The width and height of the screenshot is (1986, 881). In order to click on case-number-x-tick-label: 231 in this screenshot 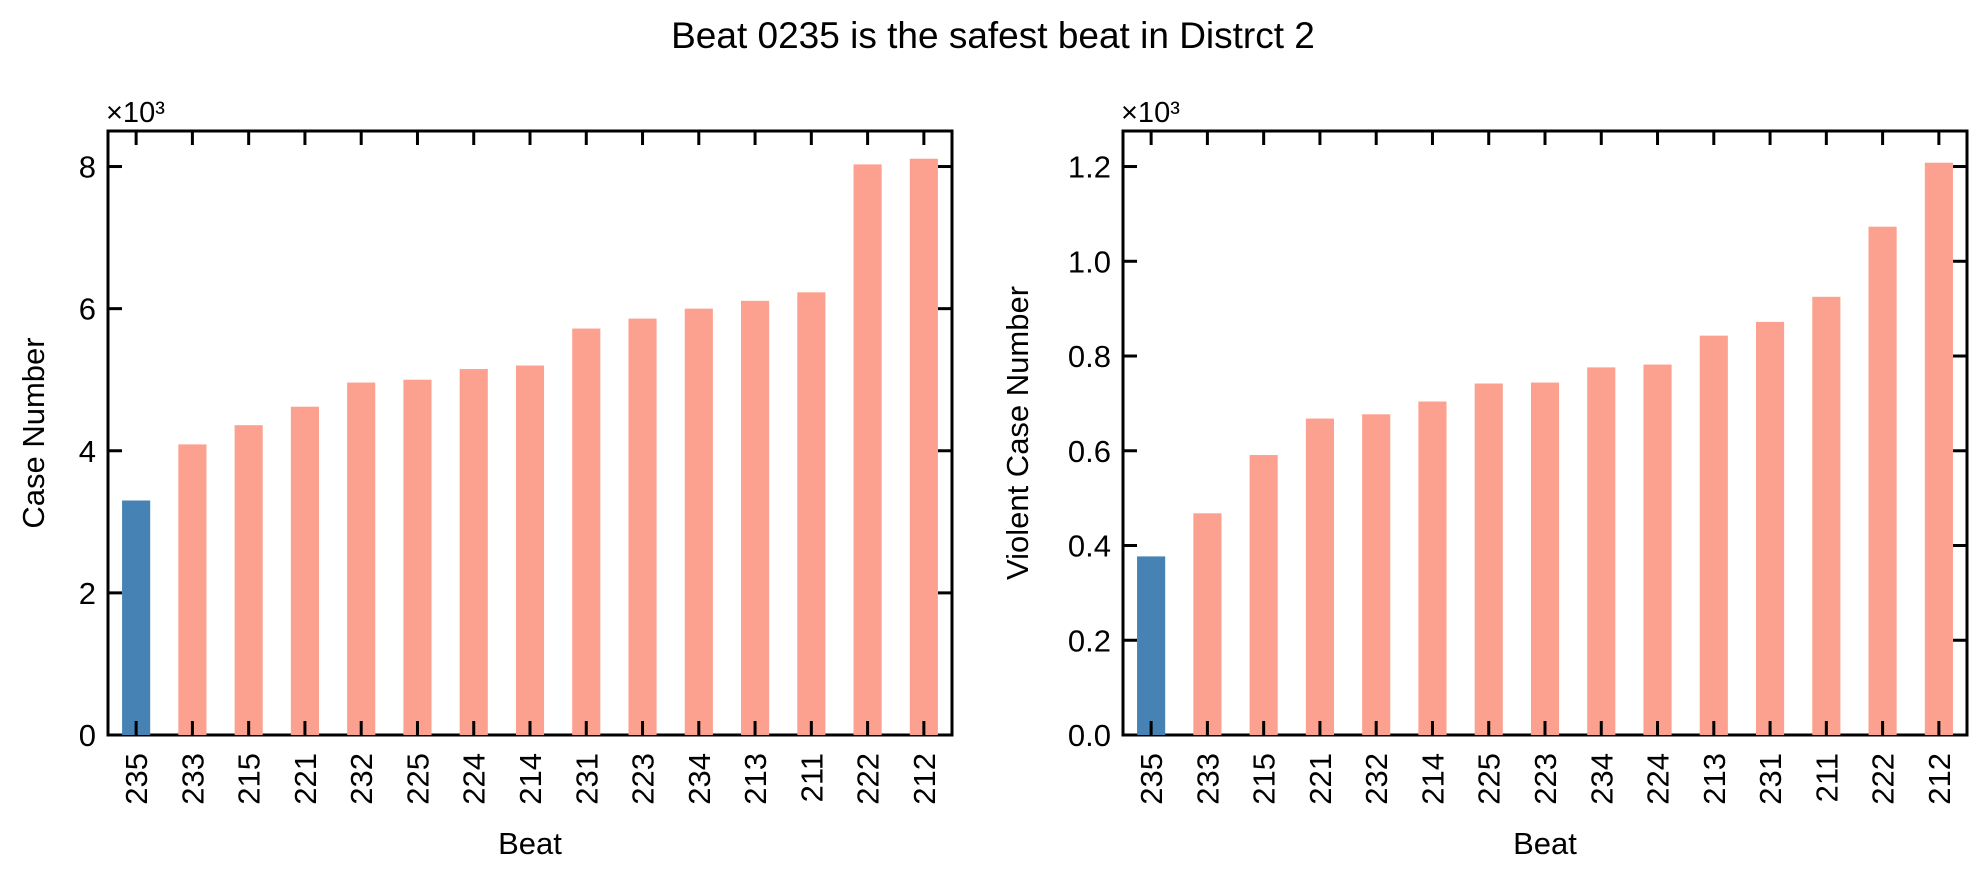, I will do `click(586, 779)`.